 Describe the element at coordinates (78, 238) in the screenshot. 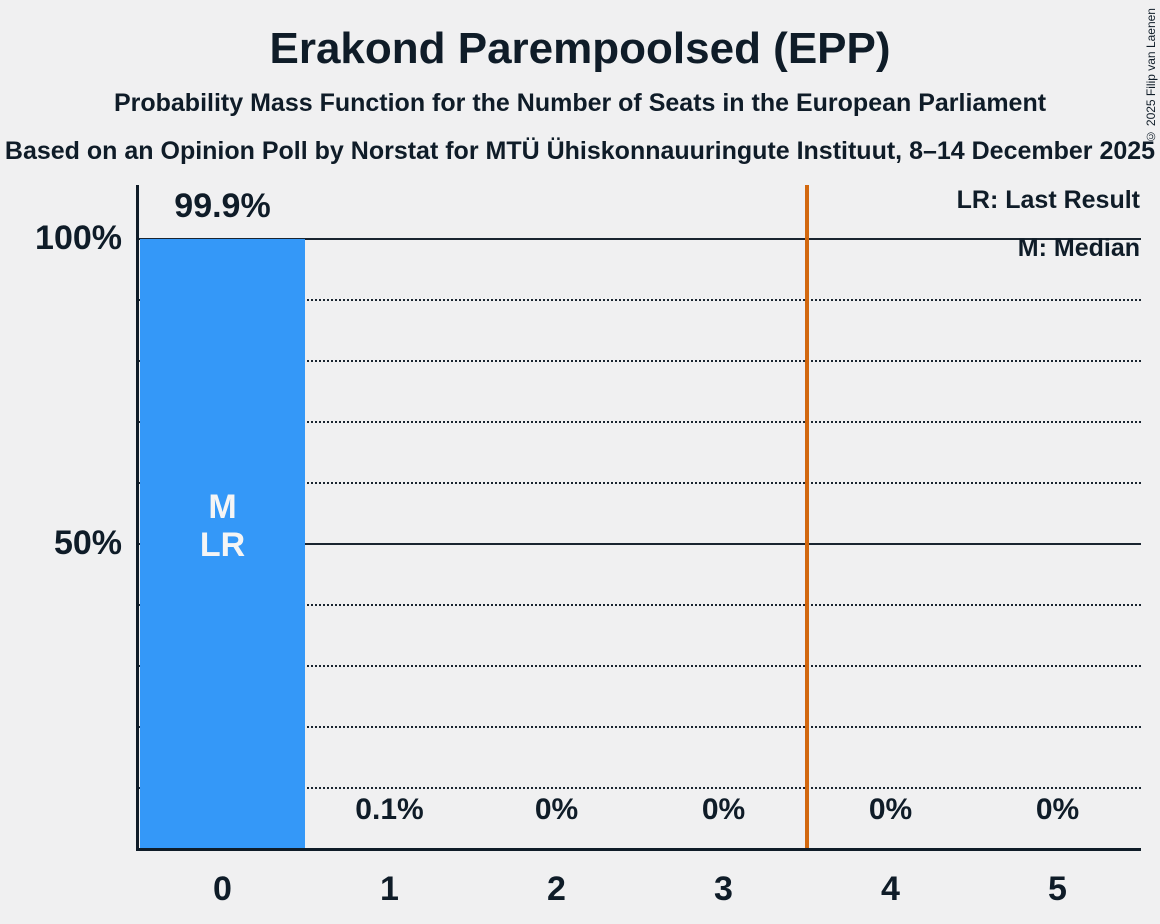

I see `y-axis-label-100pct: 100%` at that location.